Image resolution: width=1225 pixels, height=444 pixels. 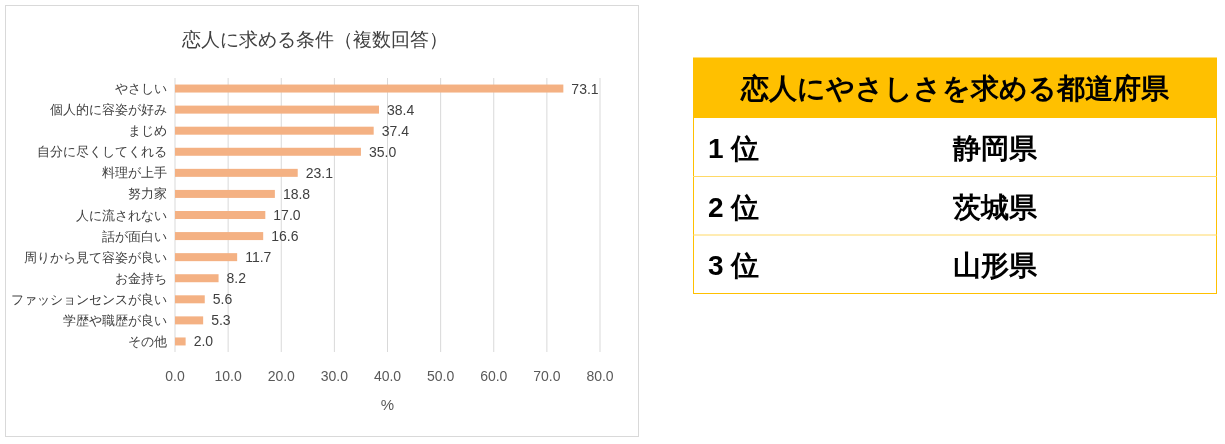 What do you see at coordinates (734, 207) in the screenshot?
I see `text: 2 位` at bounding box center [734, 207].